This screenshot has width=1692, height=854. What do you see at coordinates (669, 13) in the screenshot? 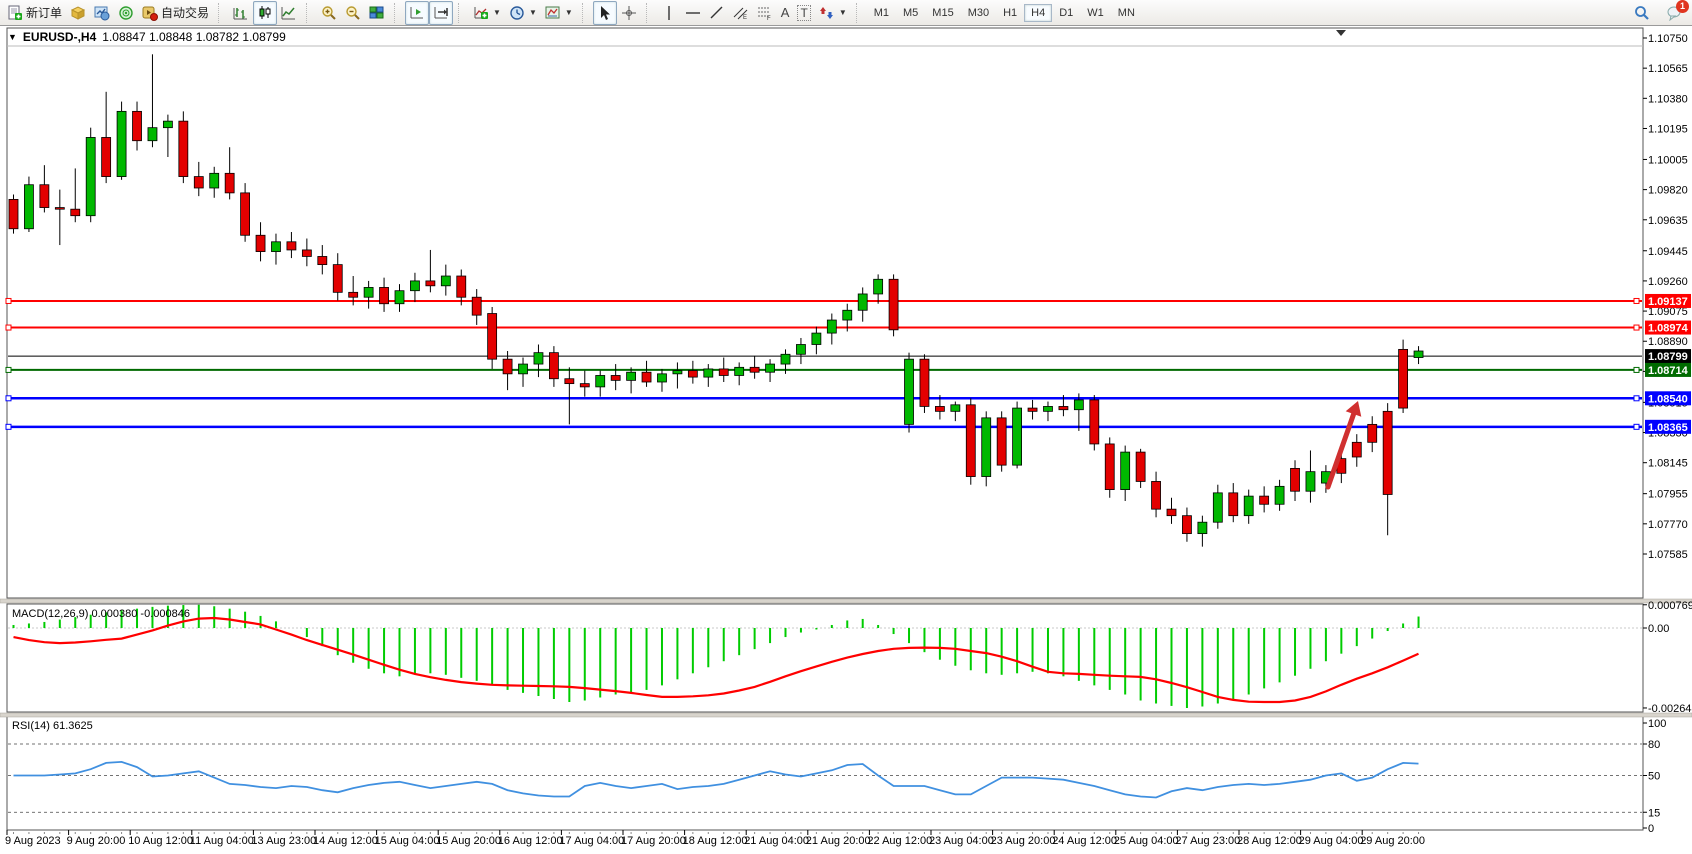
I see `vertical-line-button` at bounding box center [669, 13].